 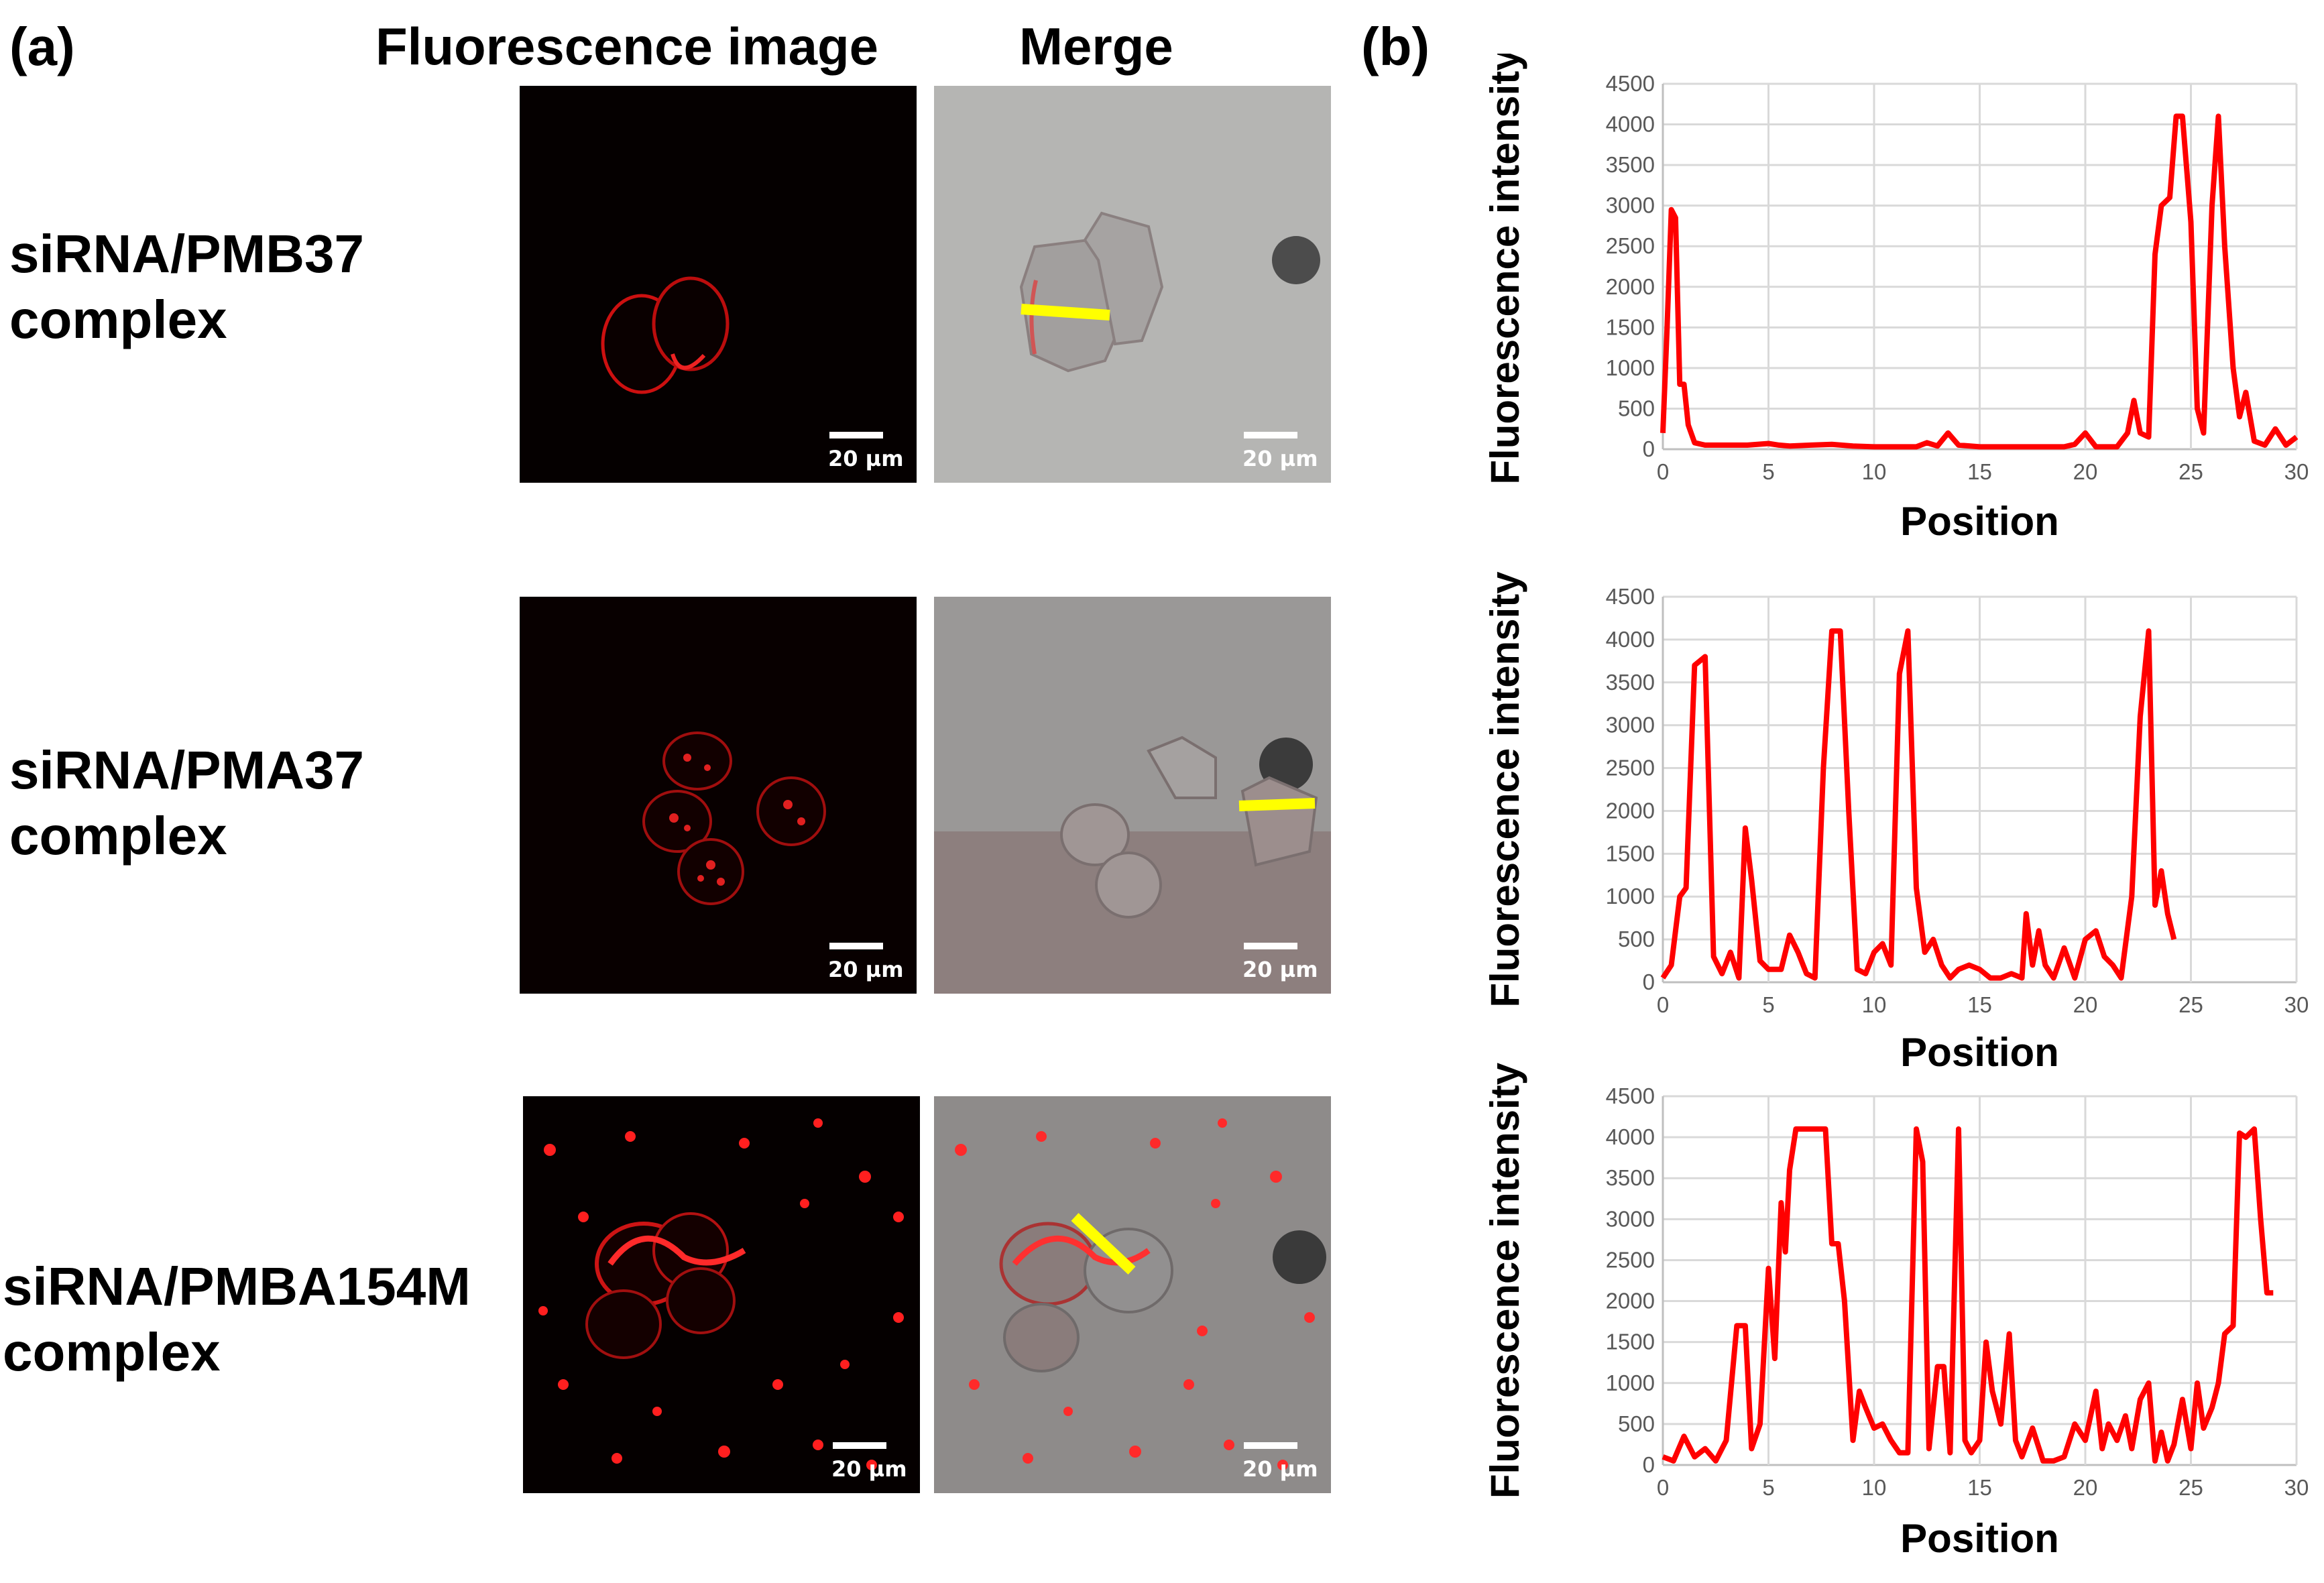 I want to click on fluorescence-image-pmb37: 20 µm, so click(x=719, y=284).